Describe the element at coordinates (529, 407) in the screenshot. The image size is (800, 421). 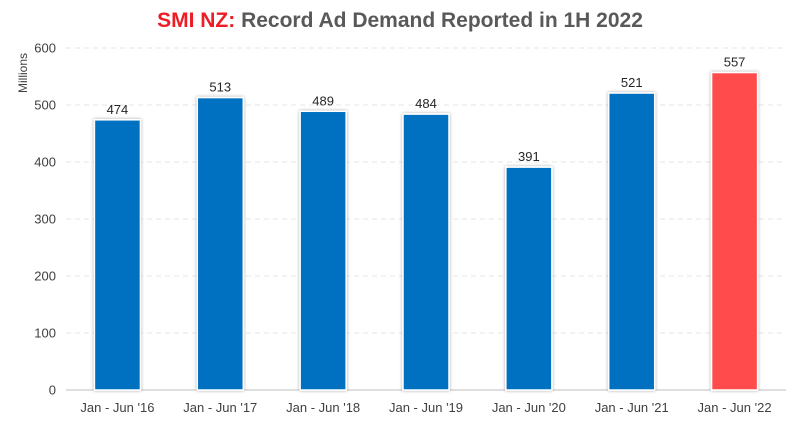
I see `x-tick-label: Jan - Jun '20` at that location.